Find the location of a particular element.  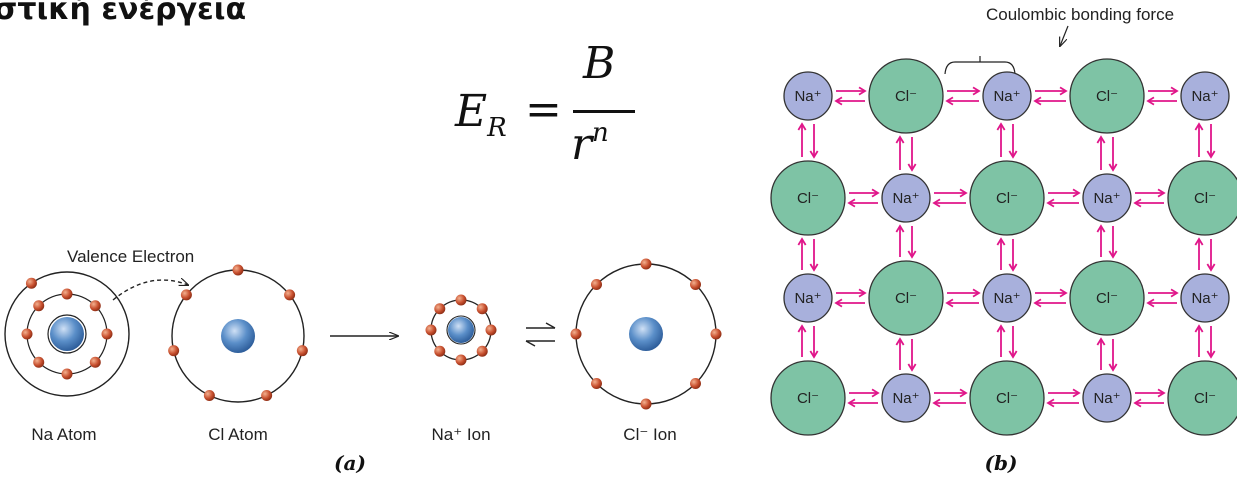

force-bracket is located at coordinates (980, 65).